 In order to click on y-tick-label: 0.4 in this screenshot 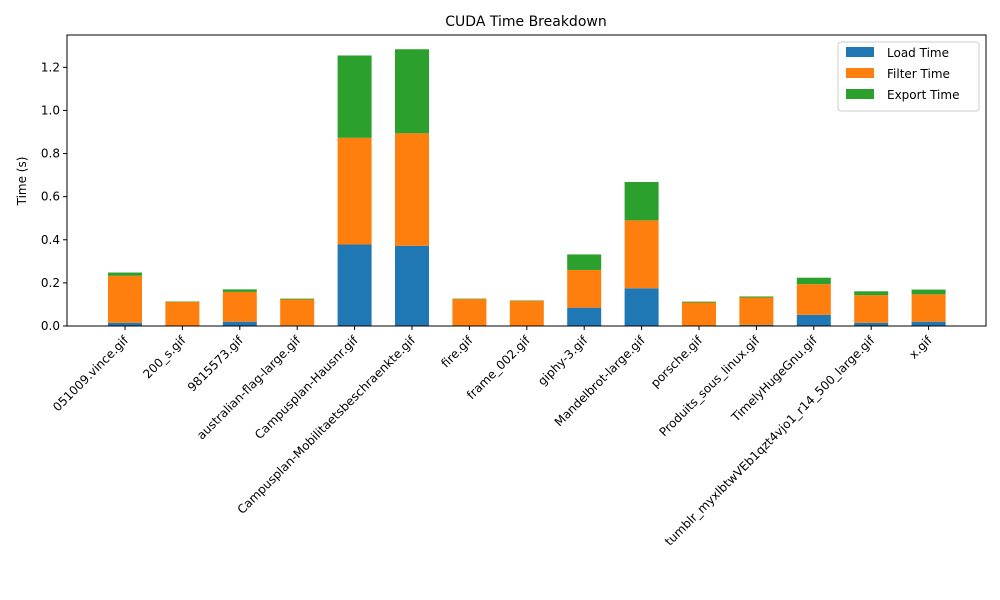, I will do `click(50, 240)`.